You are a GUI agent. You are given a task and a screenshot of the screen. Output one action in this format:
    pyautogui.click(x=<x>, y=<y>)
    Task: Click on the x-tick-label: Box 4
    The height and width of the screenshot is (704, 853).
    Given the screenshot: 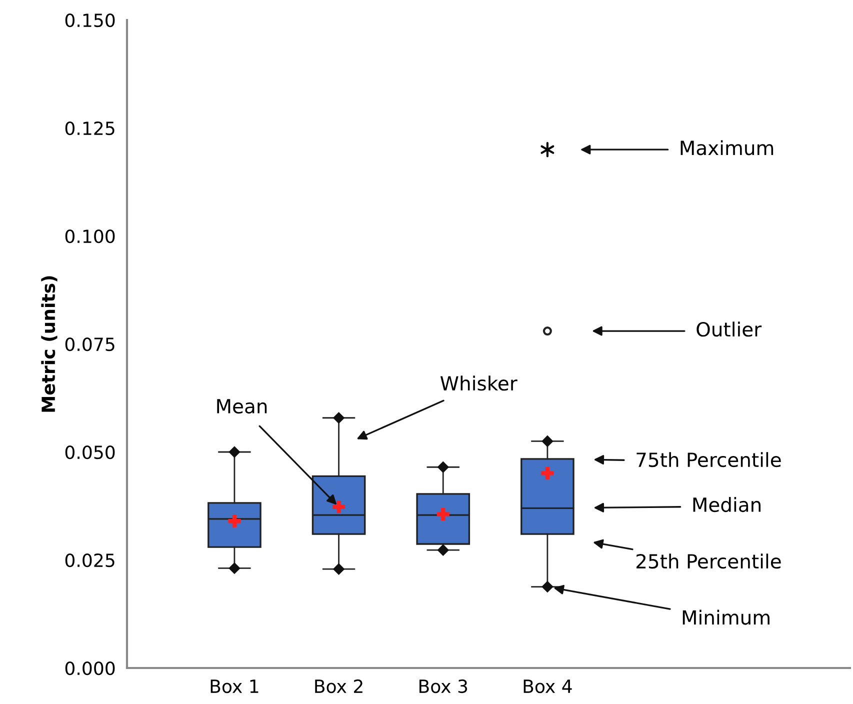 What is the action you would take?
    pyautogui.click(x=548, y=687)
    